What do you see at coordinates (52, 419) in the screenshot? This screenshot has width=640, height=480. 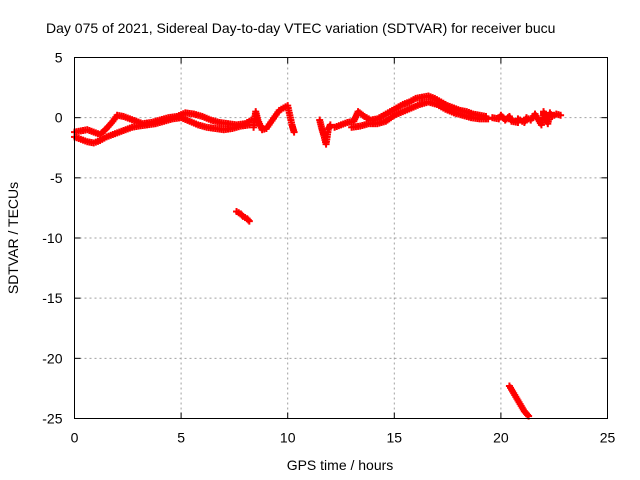 I see `y-tick-label: -25` at bounding box center [52, 419].